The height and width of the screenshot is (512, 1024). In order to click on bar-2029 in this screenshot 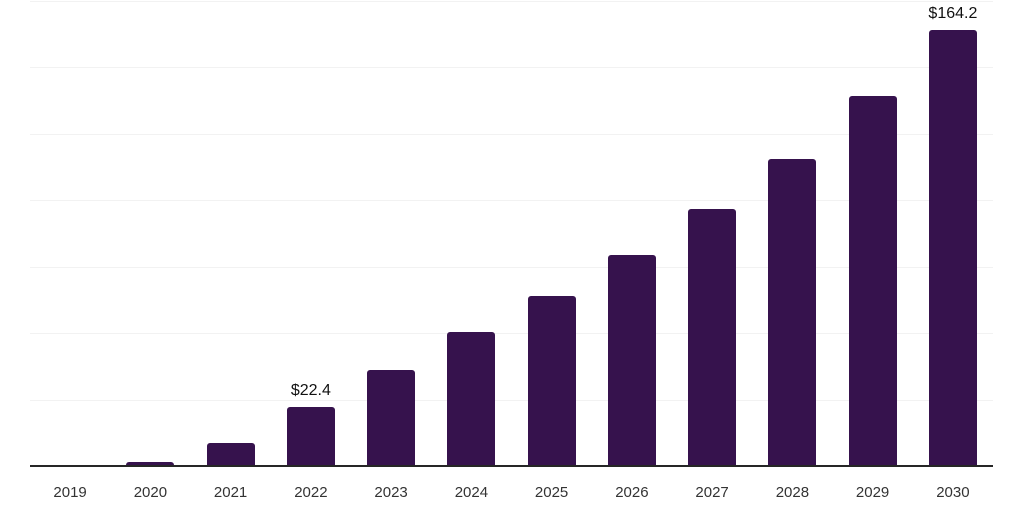, I will do `click(872, 280)`.